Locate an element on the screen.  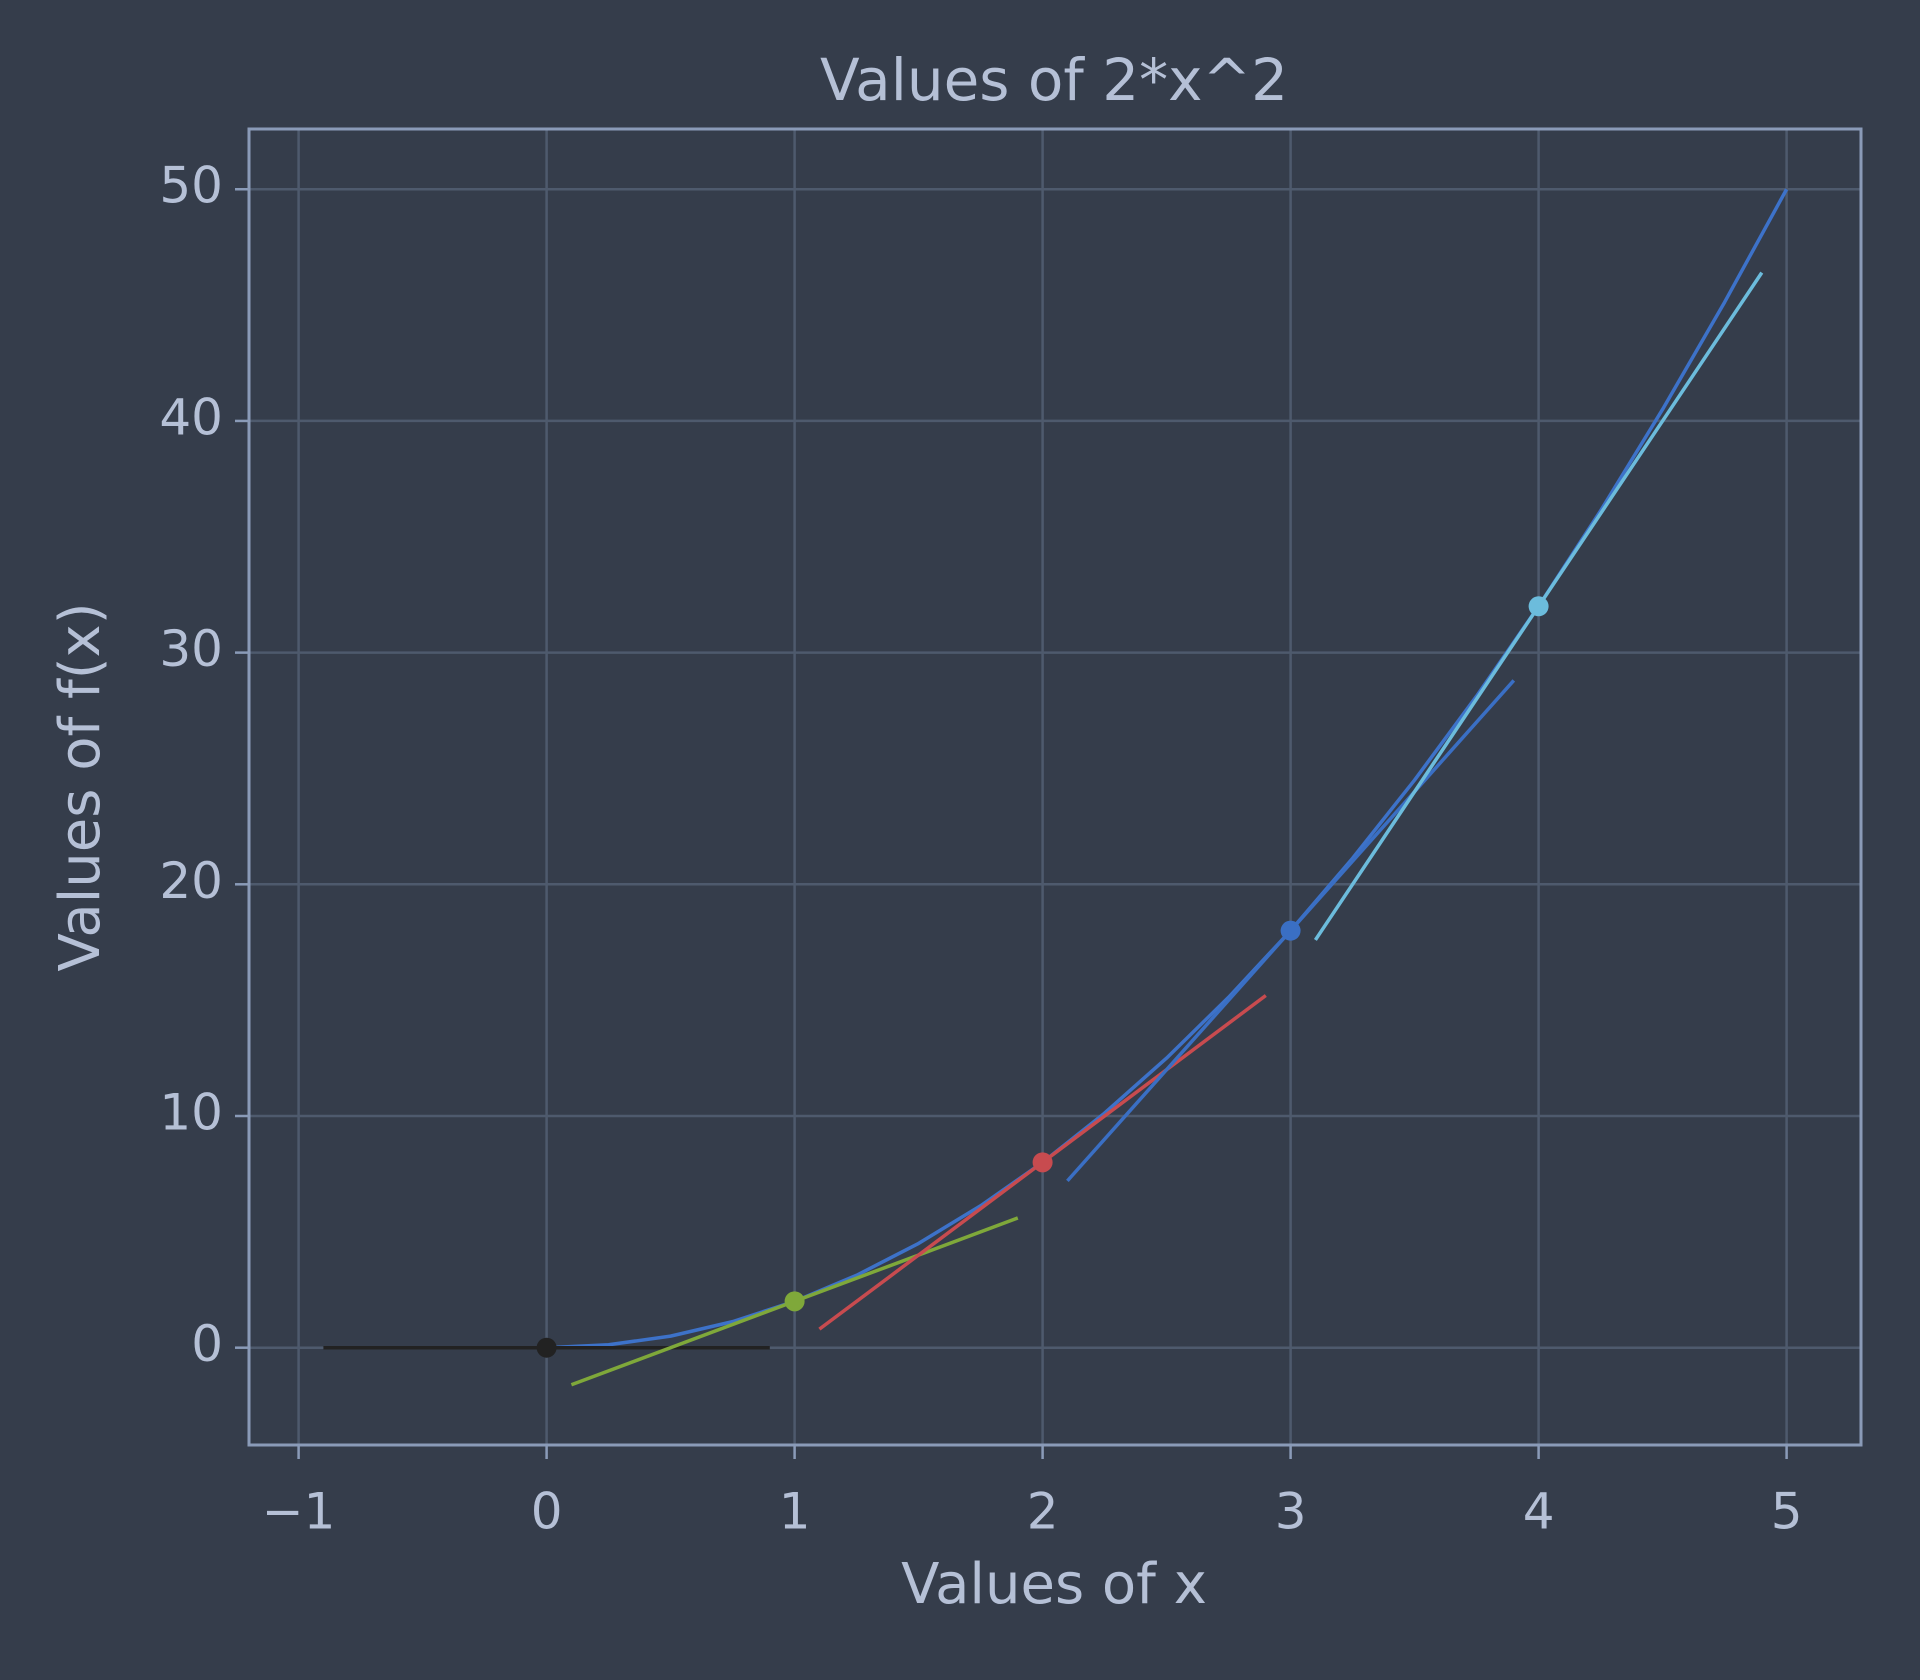
x-tick-label: 4 is located at coordinates (1539, 1512).